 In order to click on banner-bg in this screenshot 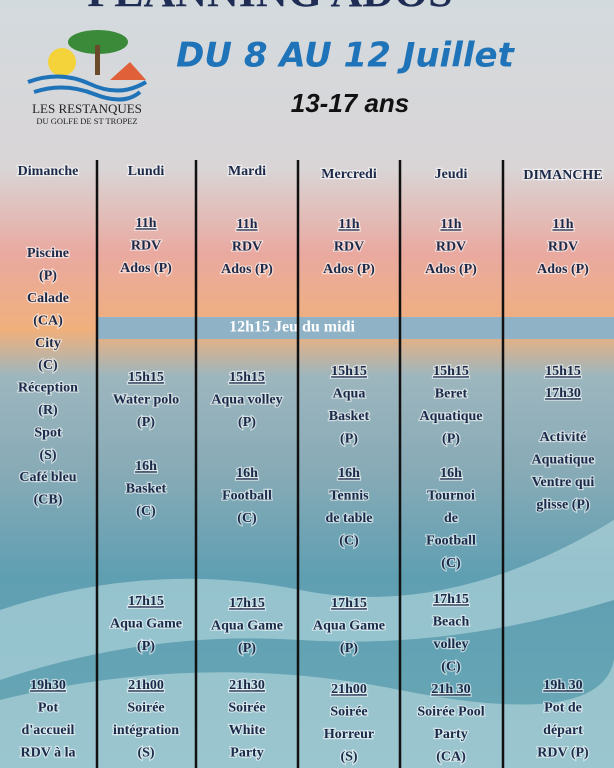, I will do `click(355, 328)`.